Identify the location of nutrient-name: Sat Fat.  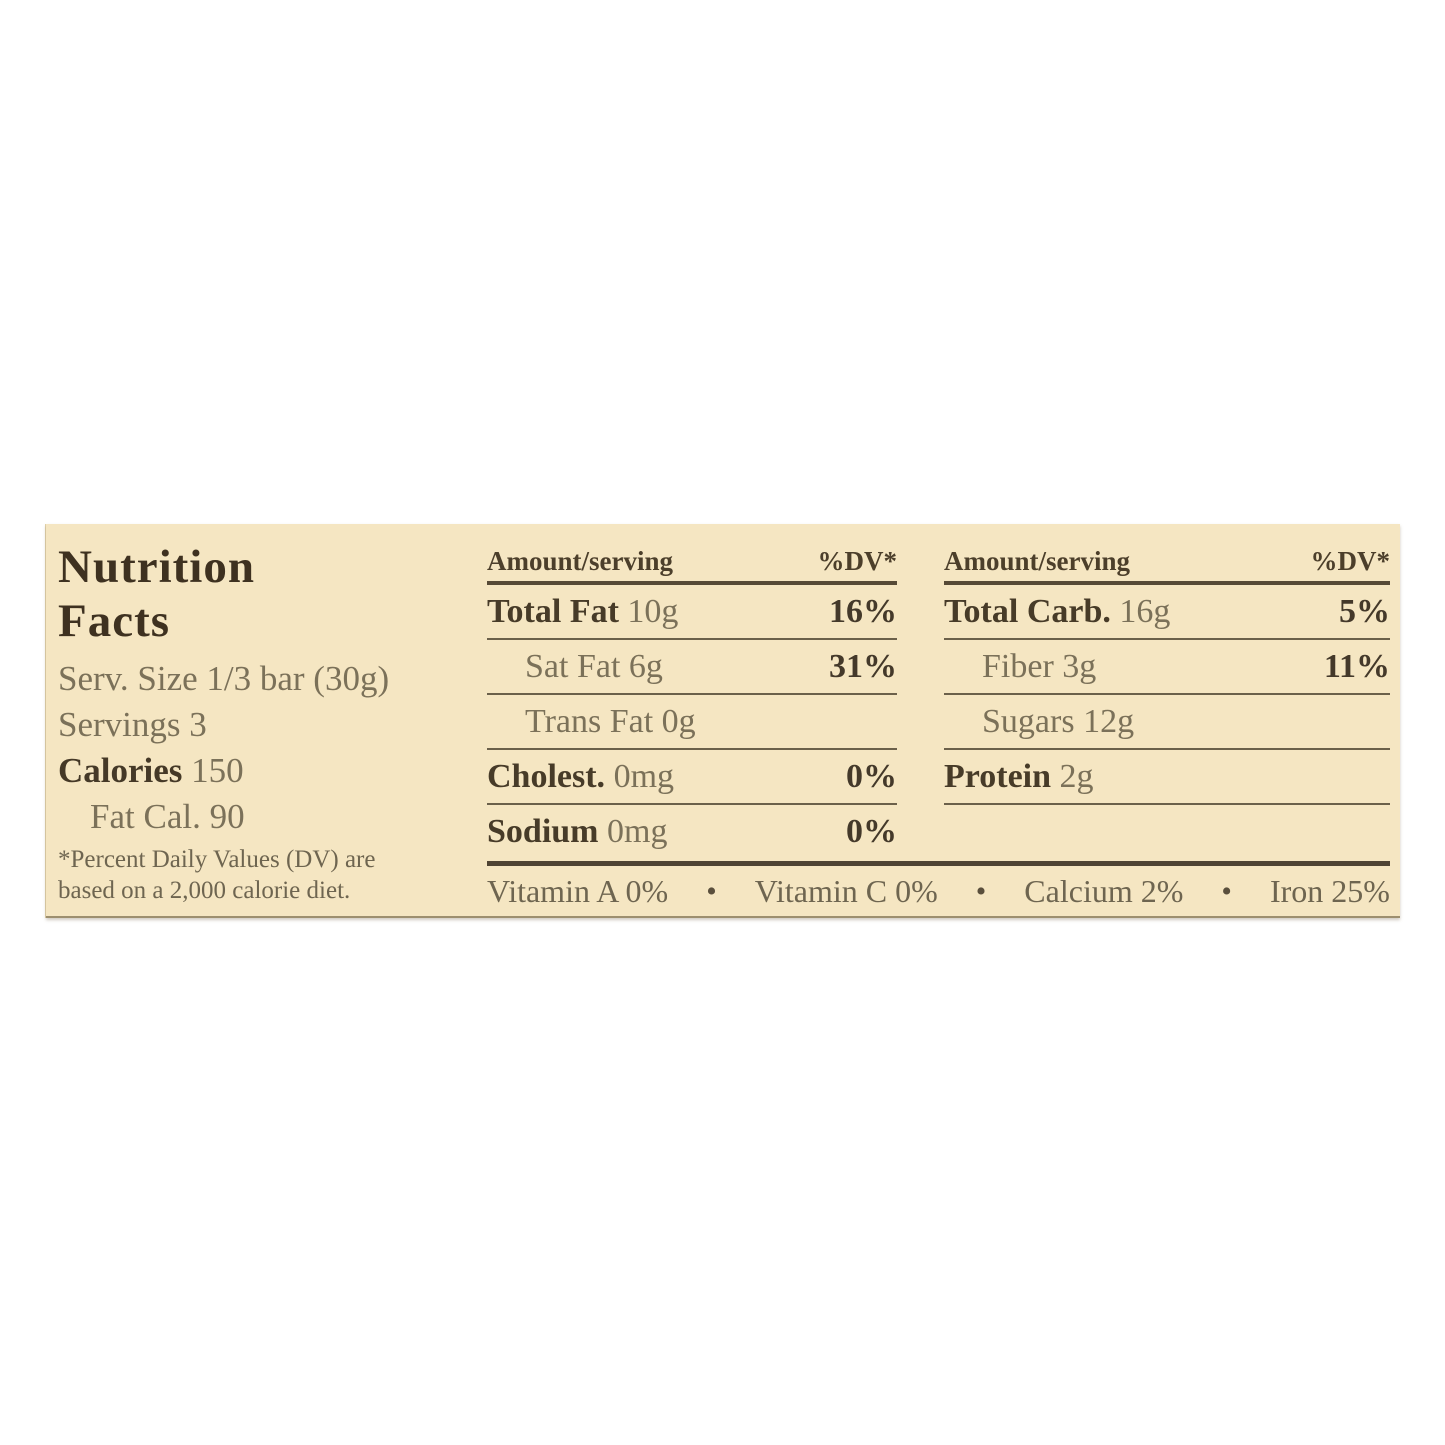
(573, 666).